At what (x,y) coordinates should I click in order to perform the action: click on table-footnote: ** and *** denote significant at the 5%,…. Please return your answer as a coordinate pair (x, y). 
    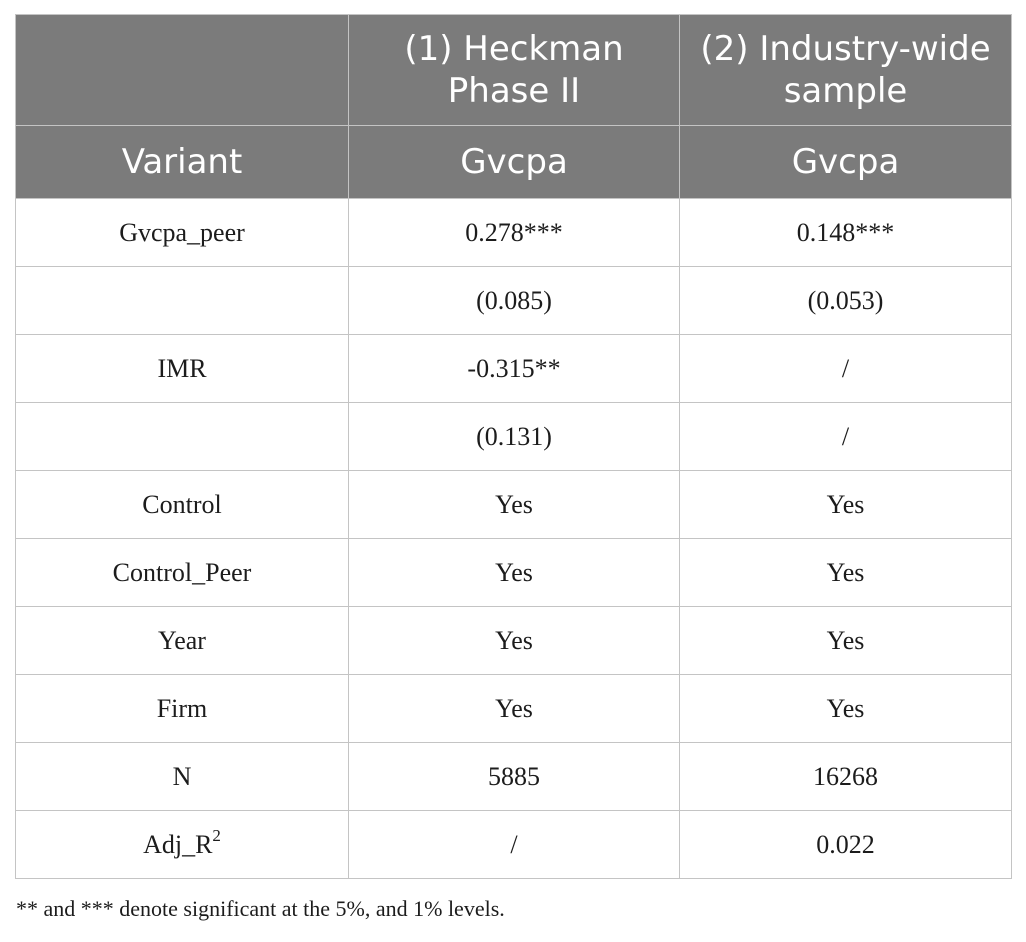
    Looking at the image, I should click on (260, 908).